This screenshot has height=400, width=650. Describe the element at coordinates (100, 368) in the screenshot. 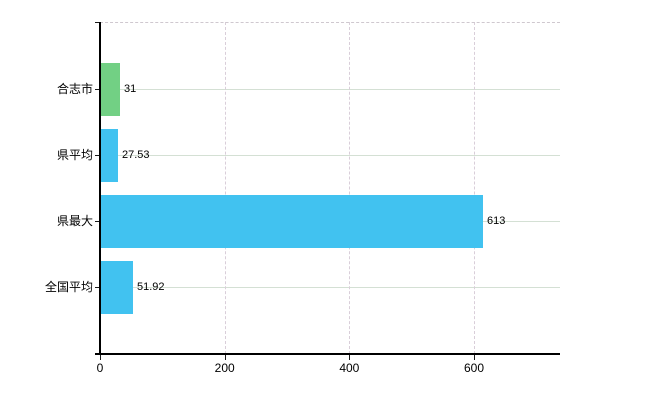

I see `x-tick-label: 0` at that location.